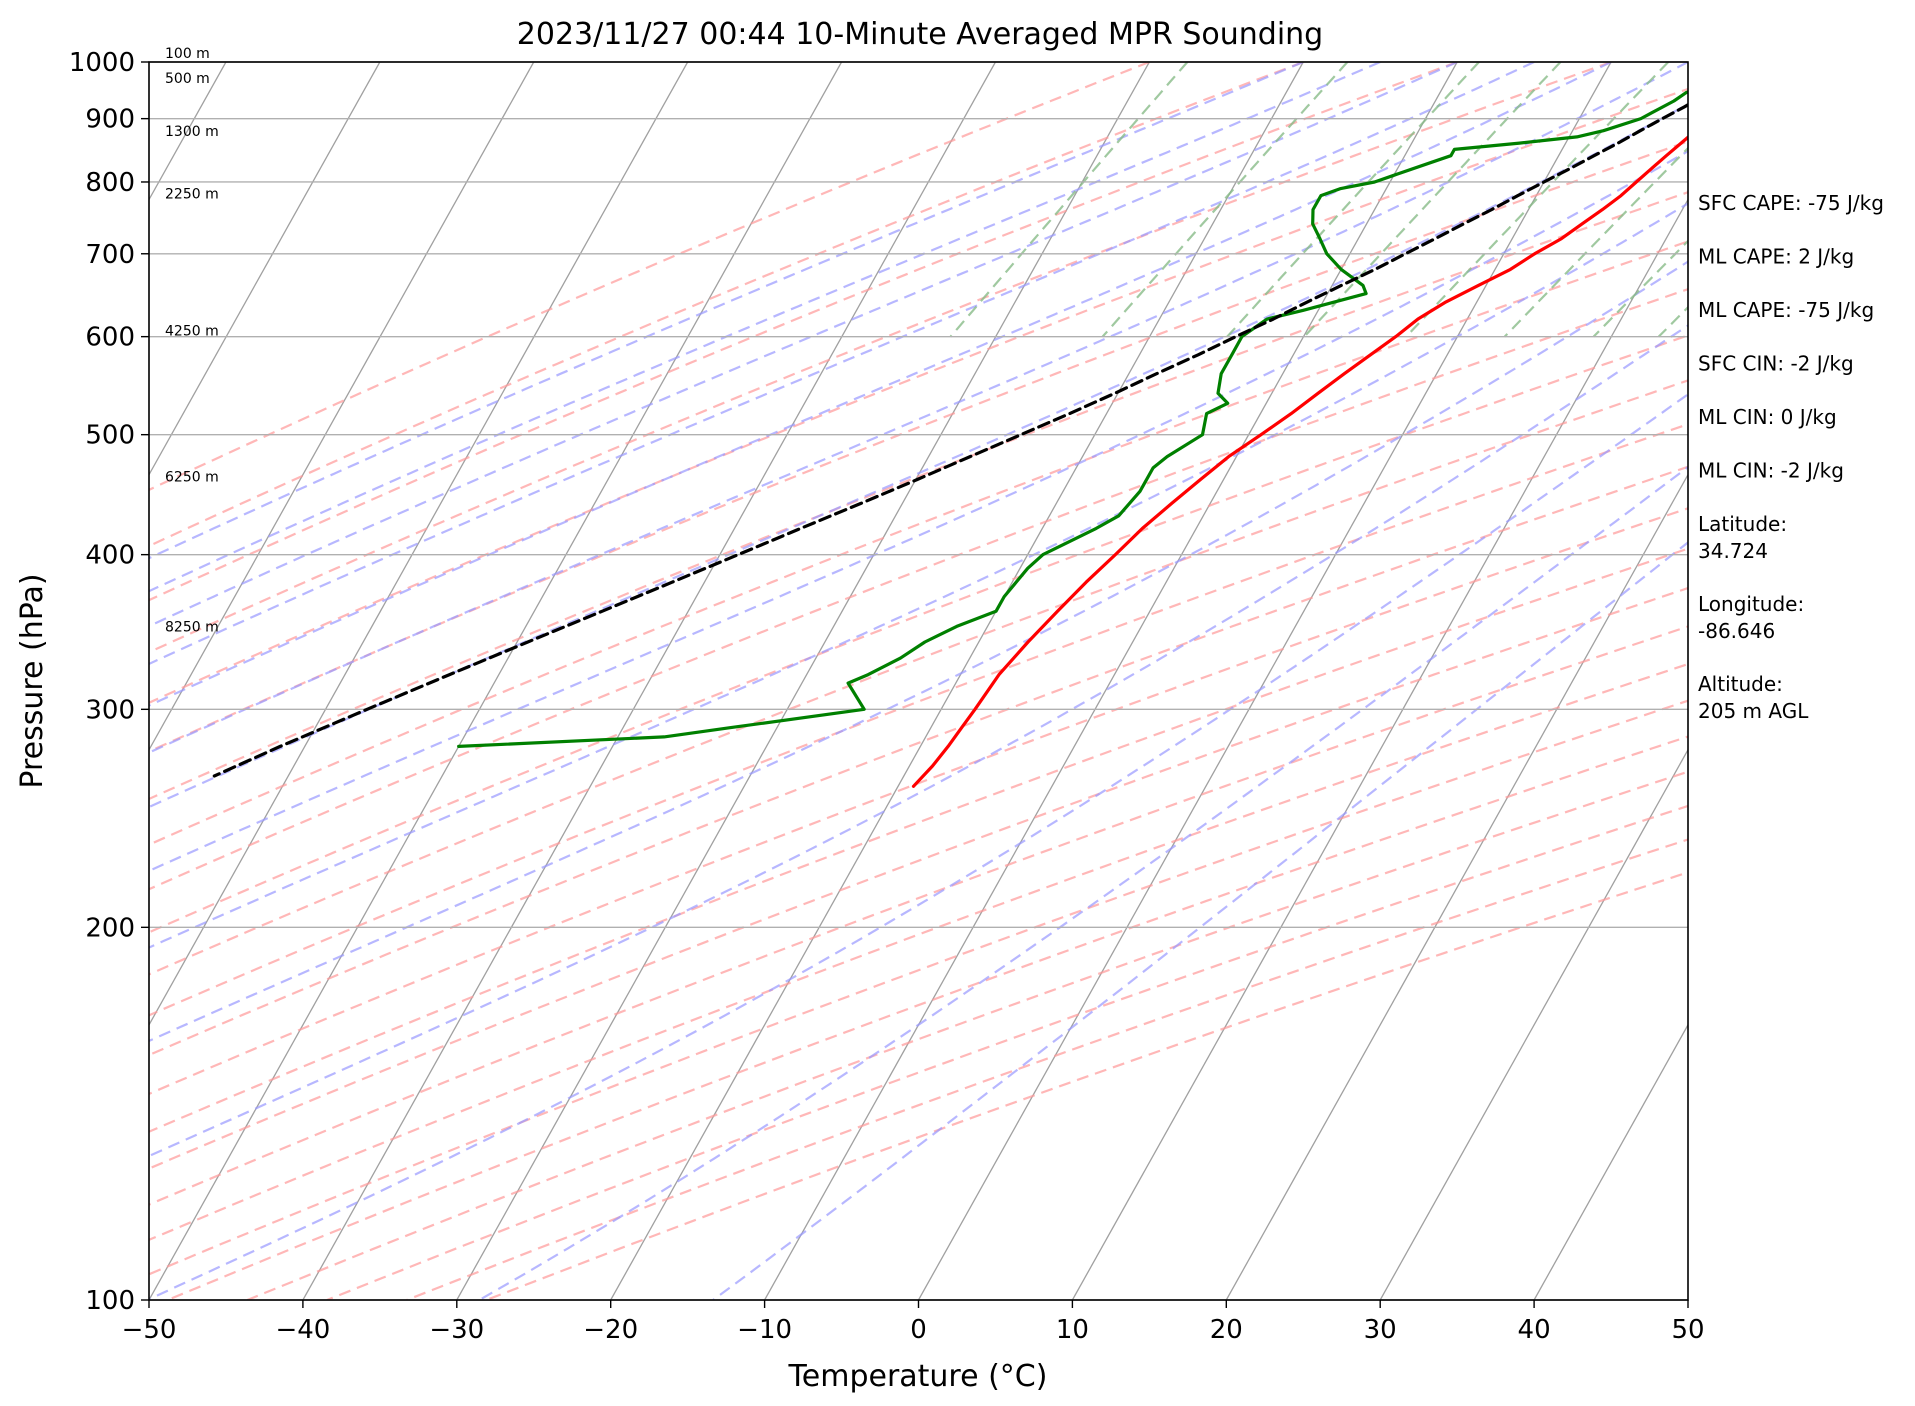 This screenshot has width=1915, height=1406. Describe the element at coordinates (764, 1330) in the screenshot. I see `x-tick-label: −10` at that location.